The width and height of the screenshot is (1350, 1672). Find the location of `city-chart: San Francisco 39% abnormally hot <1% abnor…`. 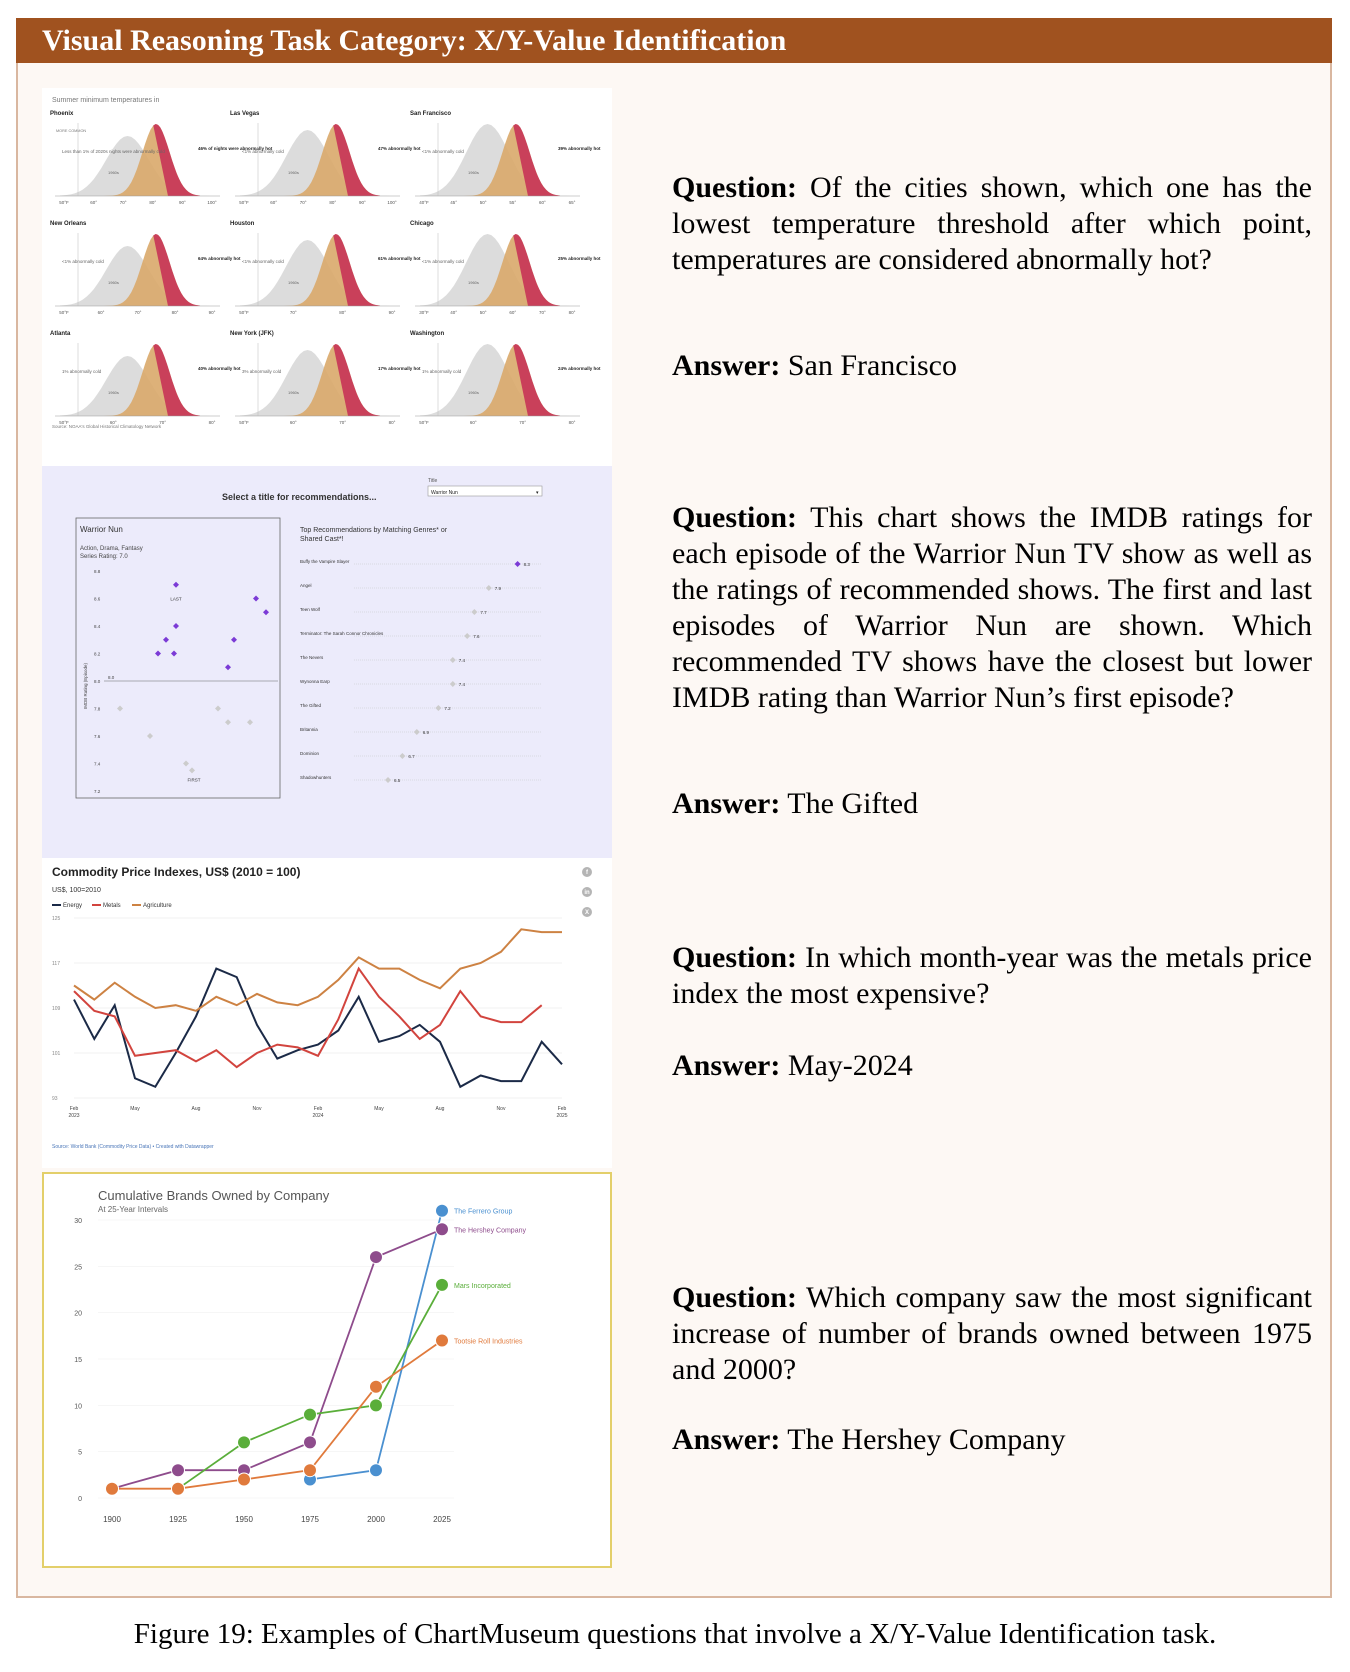

city-chart: San Francisco 39% abnormally hot <1% abnor… is located at coordinates (505, 158).